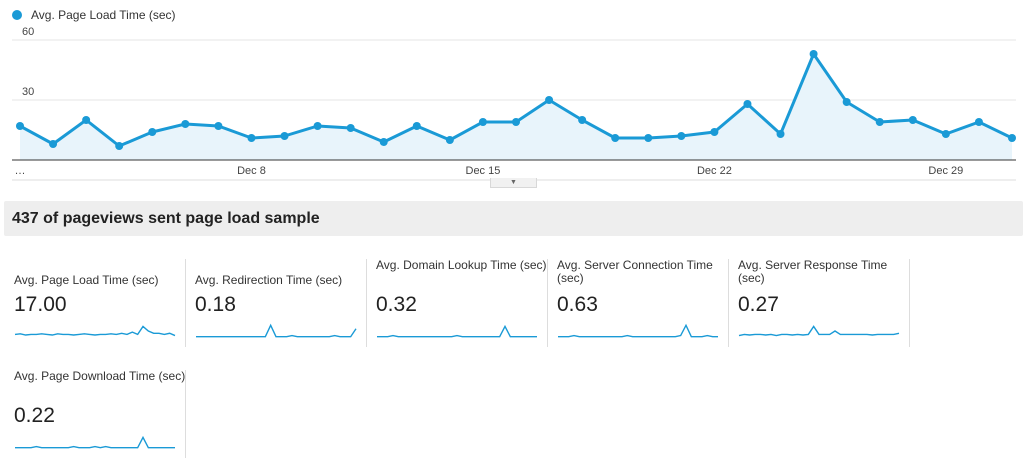  Describe the element at coordinates (40, 304) in the screenshot. I see `metric-value: 17.00` at that location.